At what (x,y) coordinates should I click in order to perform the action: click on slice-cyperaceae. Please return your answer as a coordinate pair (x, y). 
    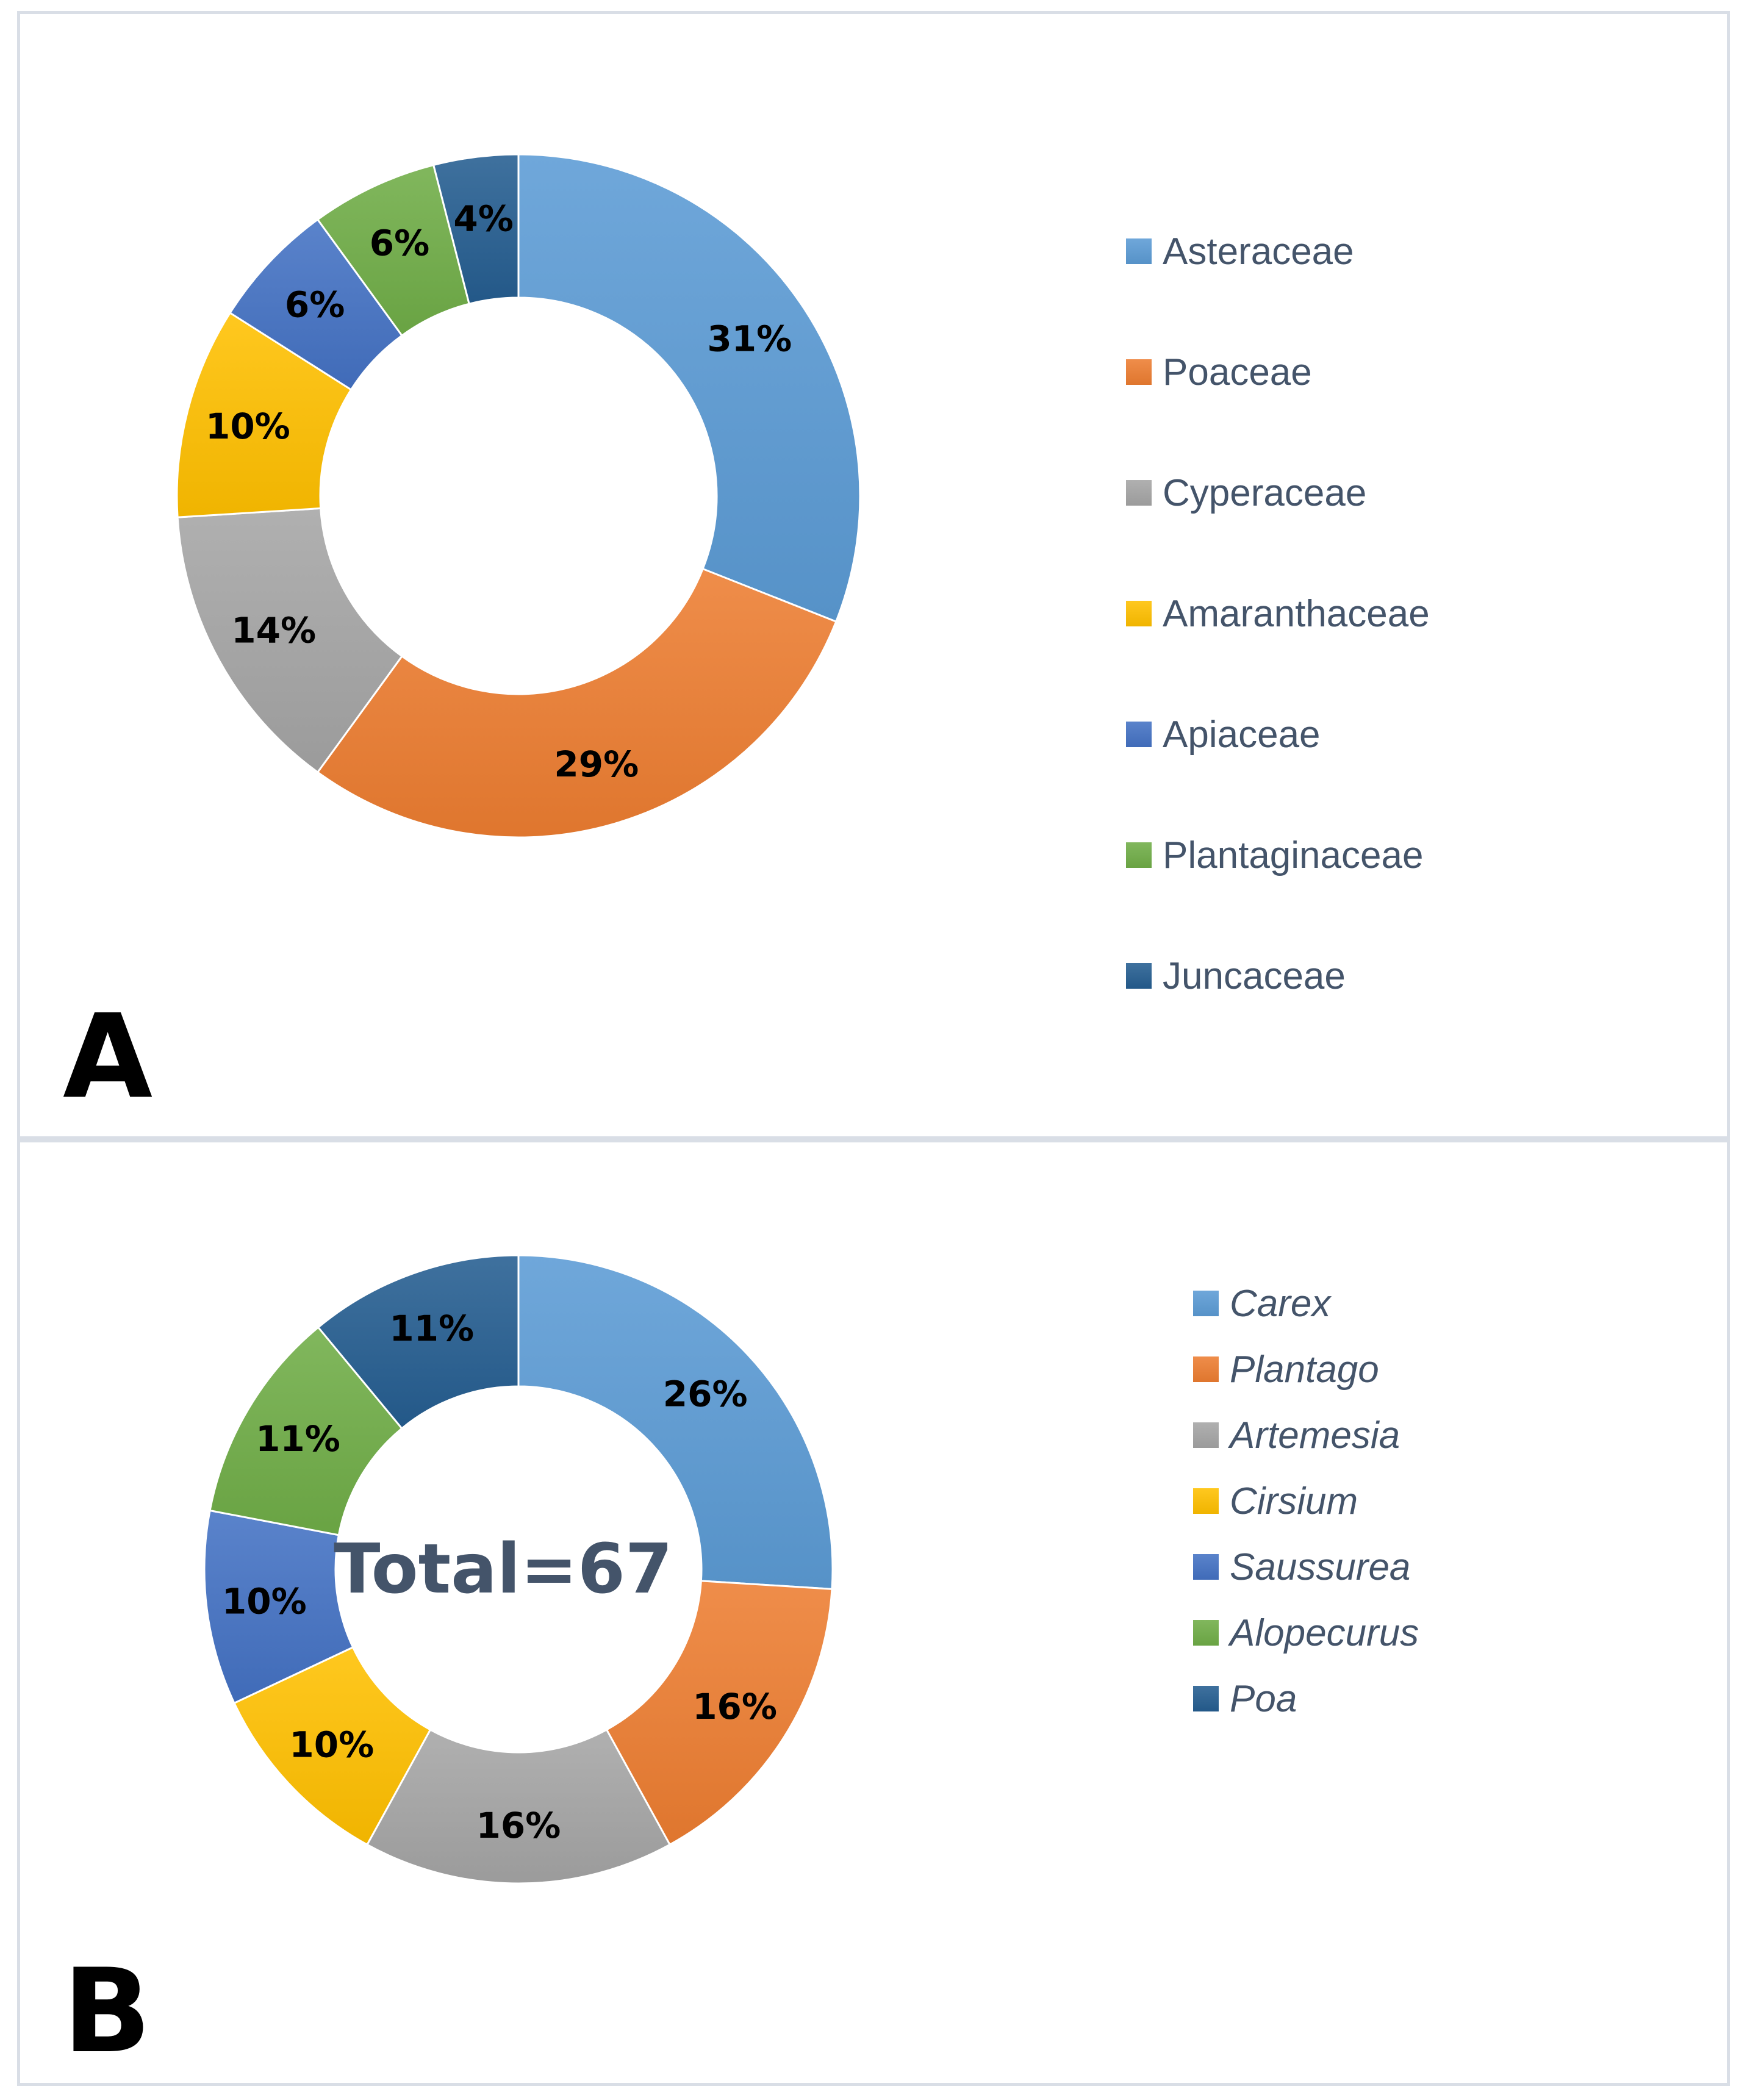
    Looking at the image, I should click on (290, 640).